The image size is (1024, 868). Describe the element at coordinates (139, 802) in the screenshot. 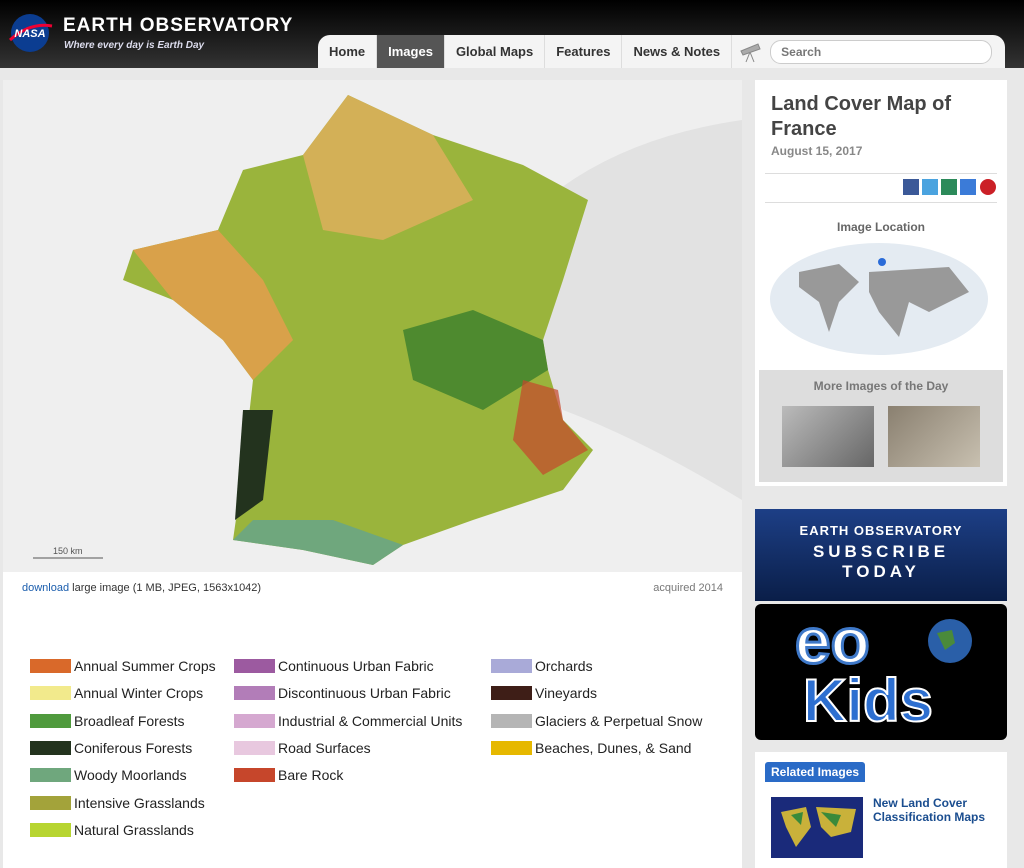

I see `legend-label: Intensive Grasslands` at that location.